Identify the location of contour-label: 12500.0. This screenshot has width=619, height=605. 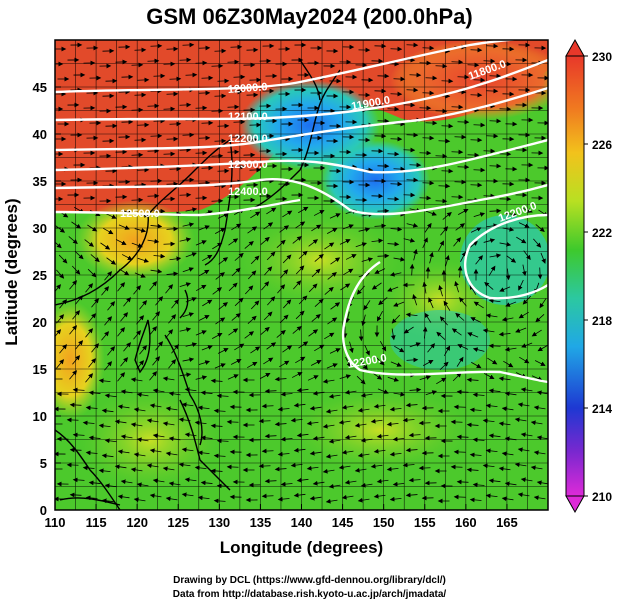
(140, 214).